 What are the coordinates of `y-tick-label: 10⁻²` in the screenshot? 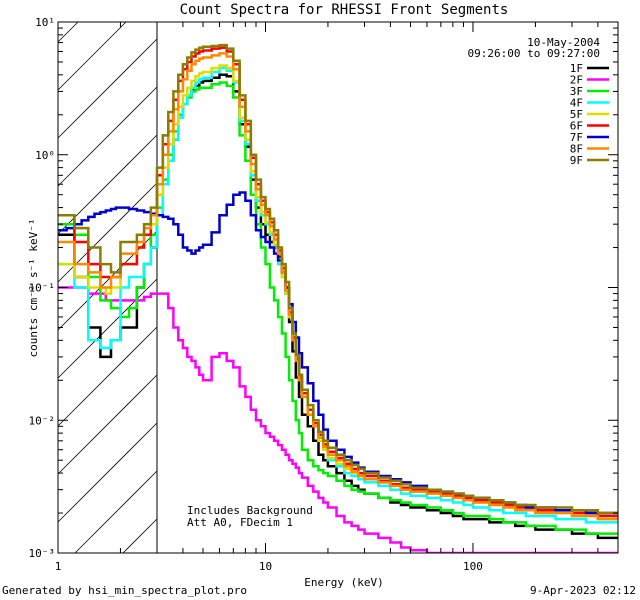 It's located at (42, 420).